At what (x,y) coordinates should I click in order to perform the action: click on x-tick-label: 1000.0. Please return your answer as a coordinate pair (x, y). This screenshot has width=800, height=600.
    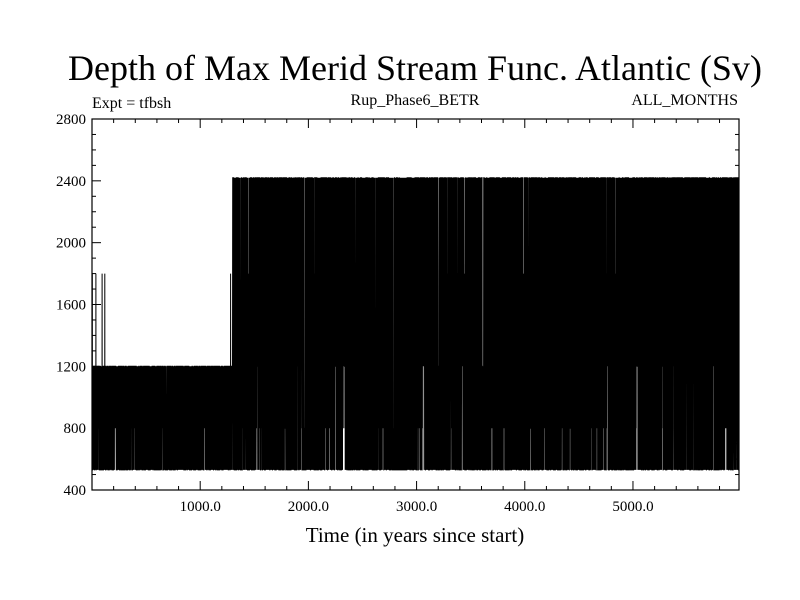
    Looking at the image, I should click on (200, 507).